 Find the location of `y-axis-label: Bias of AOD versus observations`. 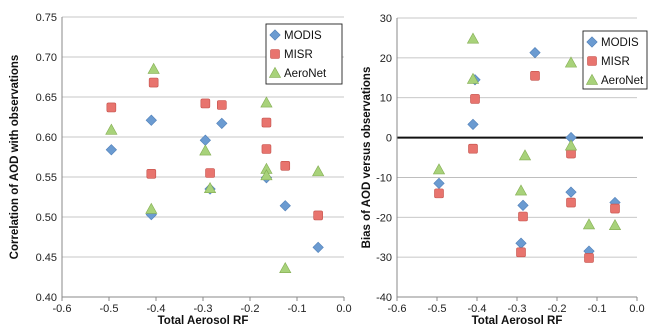

y-axis-label: Bias of AOD versus observations is located at coordinates (367, 158).